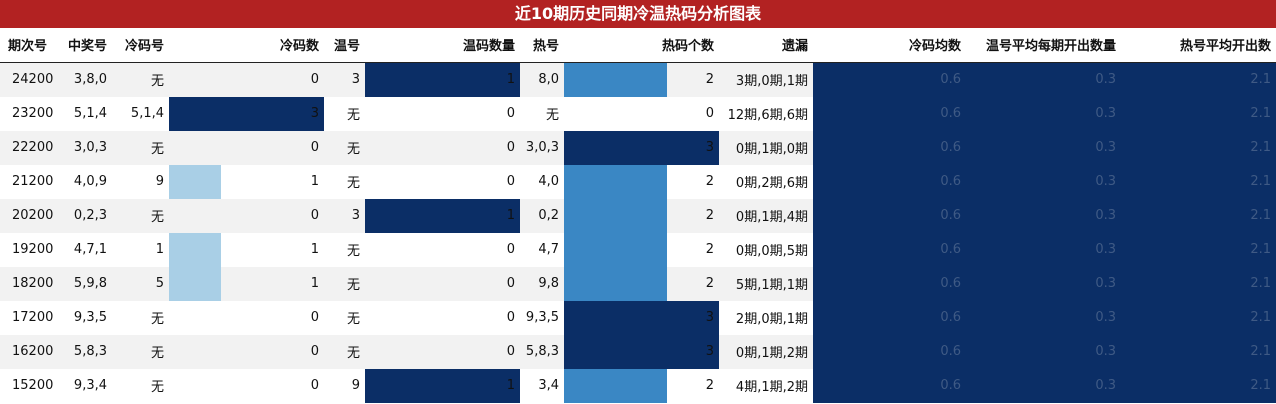 Image resolution: width=1276 pixels, height=404 pixels. Describe the element at coordinates (510, 79) in the screenshot. I see `cell-warm-count-value: 1` at that location.